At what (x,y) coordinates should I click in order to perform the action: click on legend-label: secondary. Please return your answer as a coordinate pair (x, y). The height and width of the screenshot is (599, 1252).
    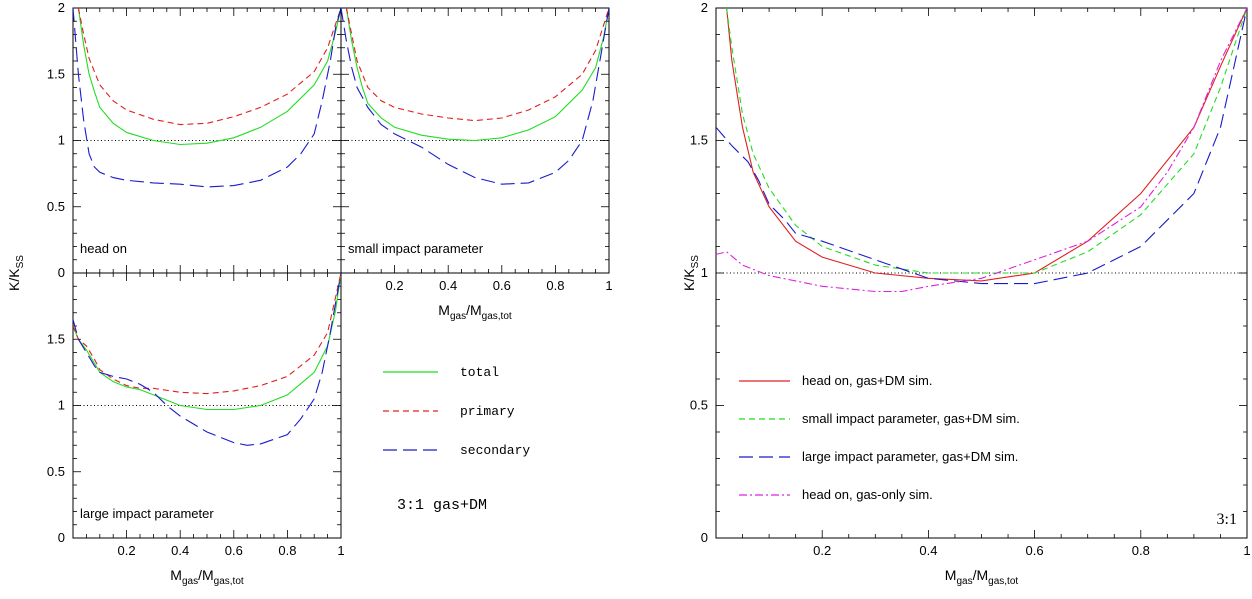
    Looking at the image, I should click on (495, 450).